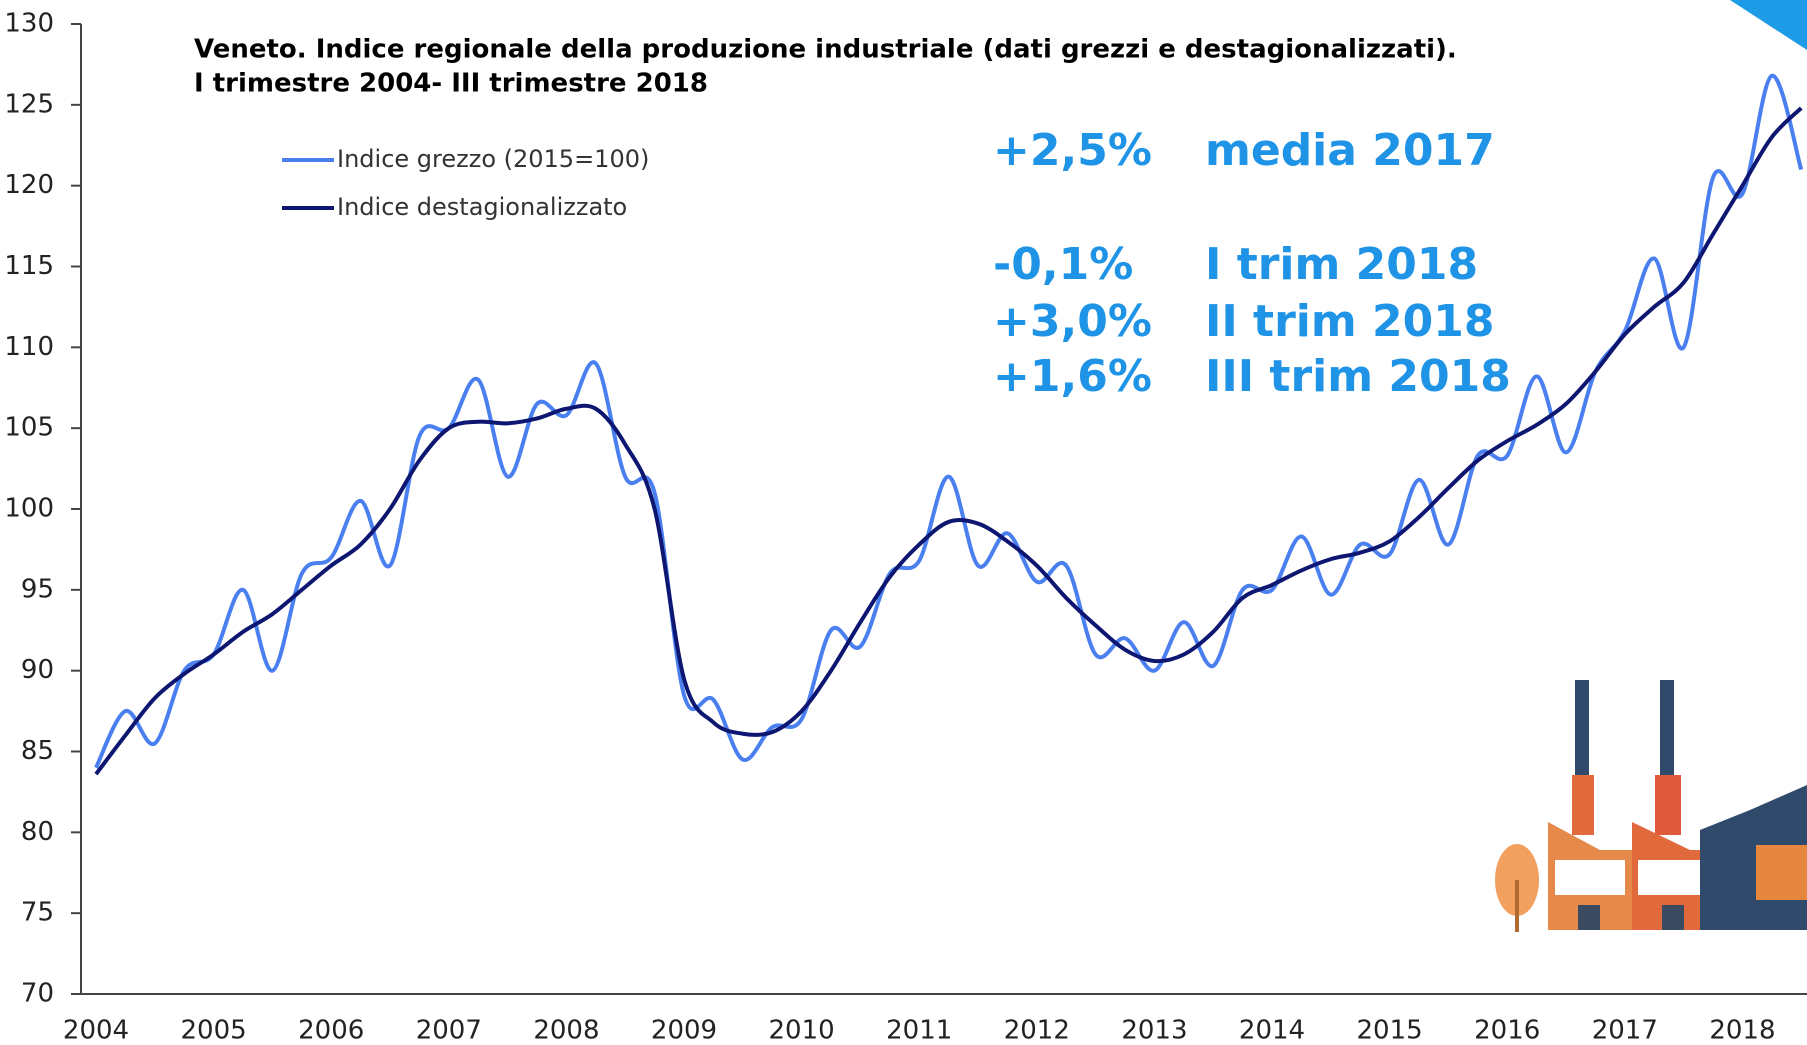  Describe the element at coordinates (1507, 1030) in the screenshot. I see `x-tick-label: 2016` at that location.